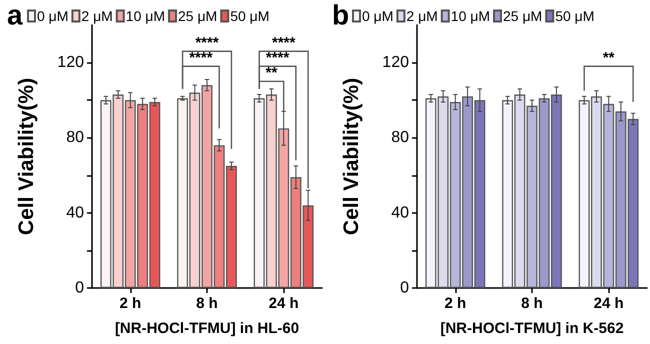 The image size is (650, 344). I want to click on x-axis-title: [NR-HOCl-TFMU] in HL-60, so click(207, 328).